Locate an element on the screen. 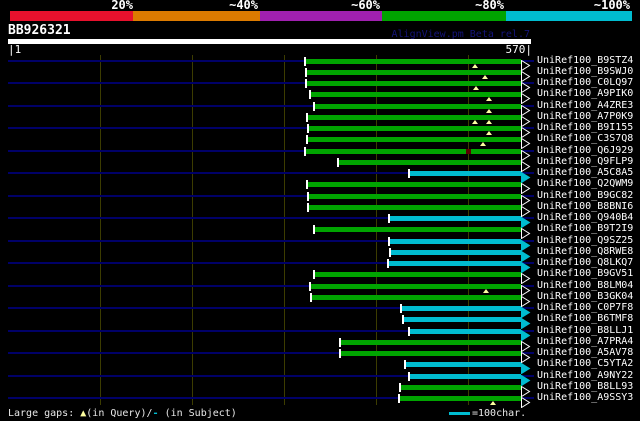 The height and width of the screenshot is (421, 640). hit-label: UniRef100_C5YTA2 is located at coordinates (585, 363).